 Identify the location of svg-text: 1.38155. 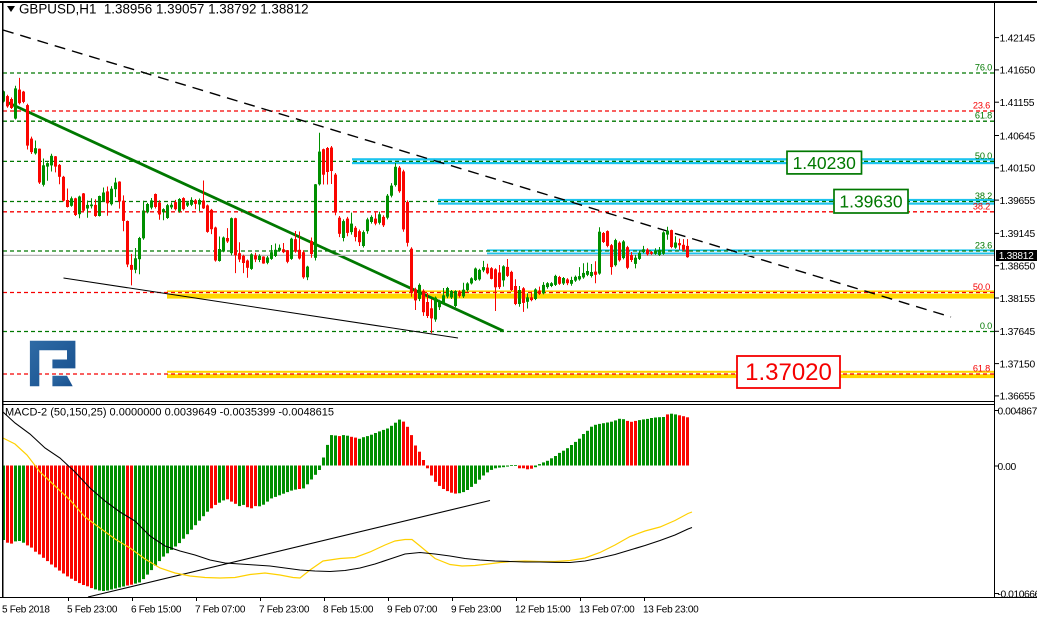
(1018, 299).